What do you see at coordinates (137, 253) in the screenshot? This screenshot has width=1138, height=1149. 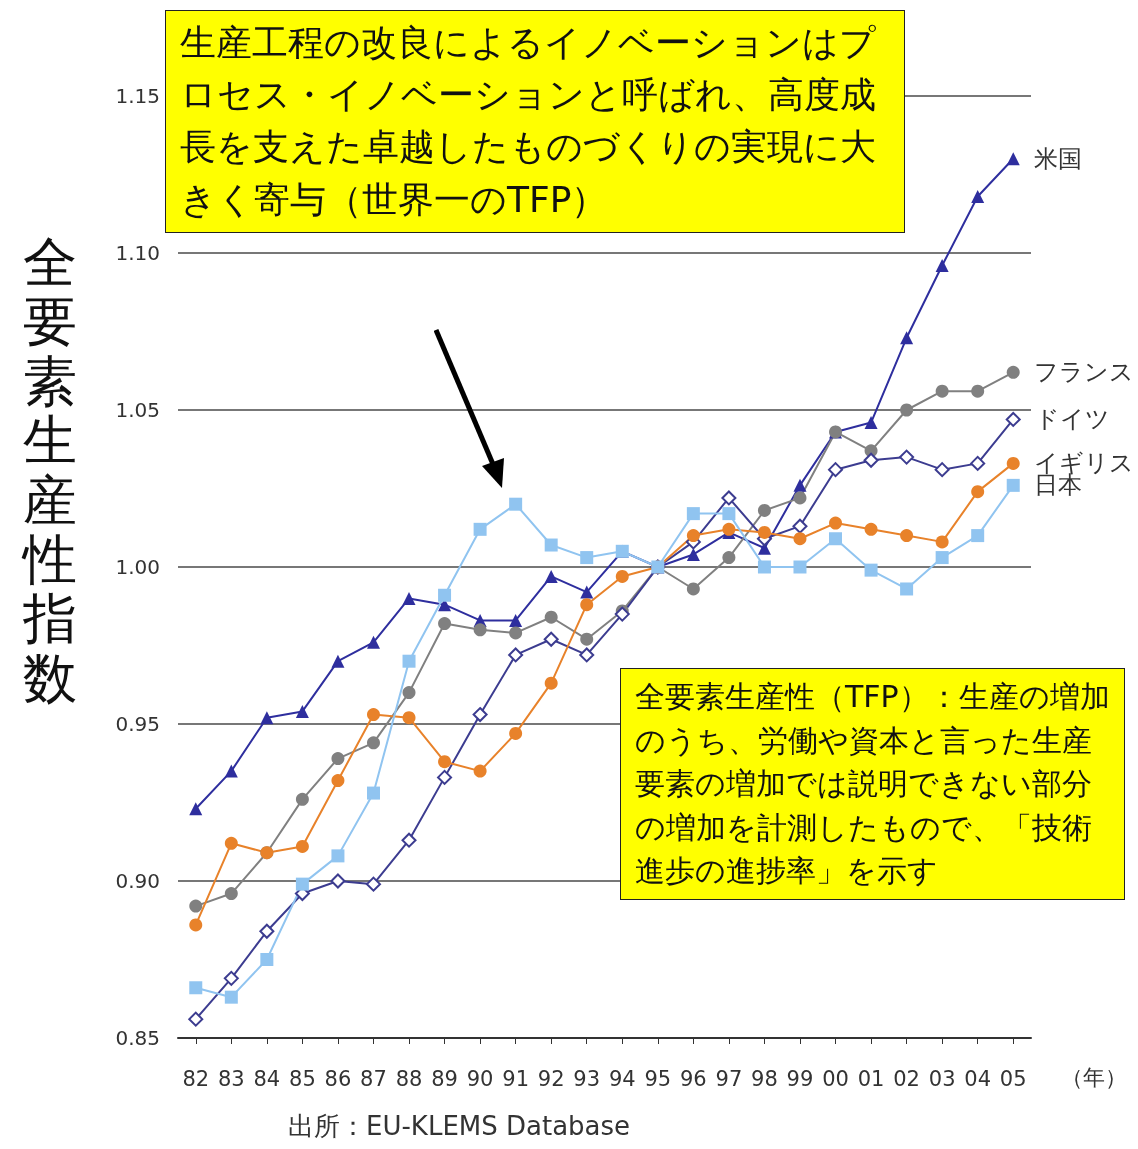 I see `y-tick-label: 1.10` at bounding box center [137, 253].